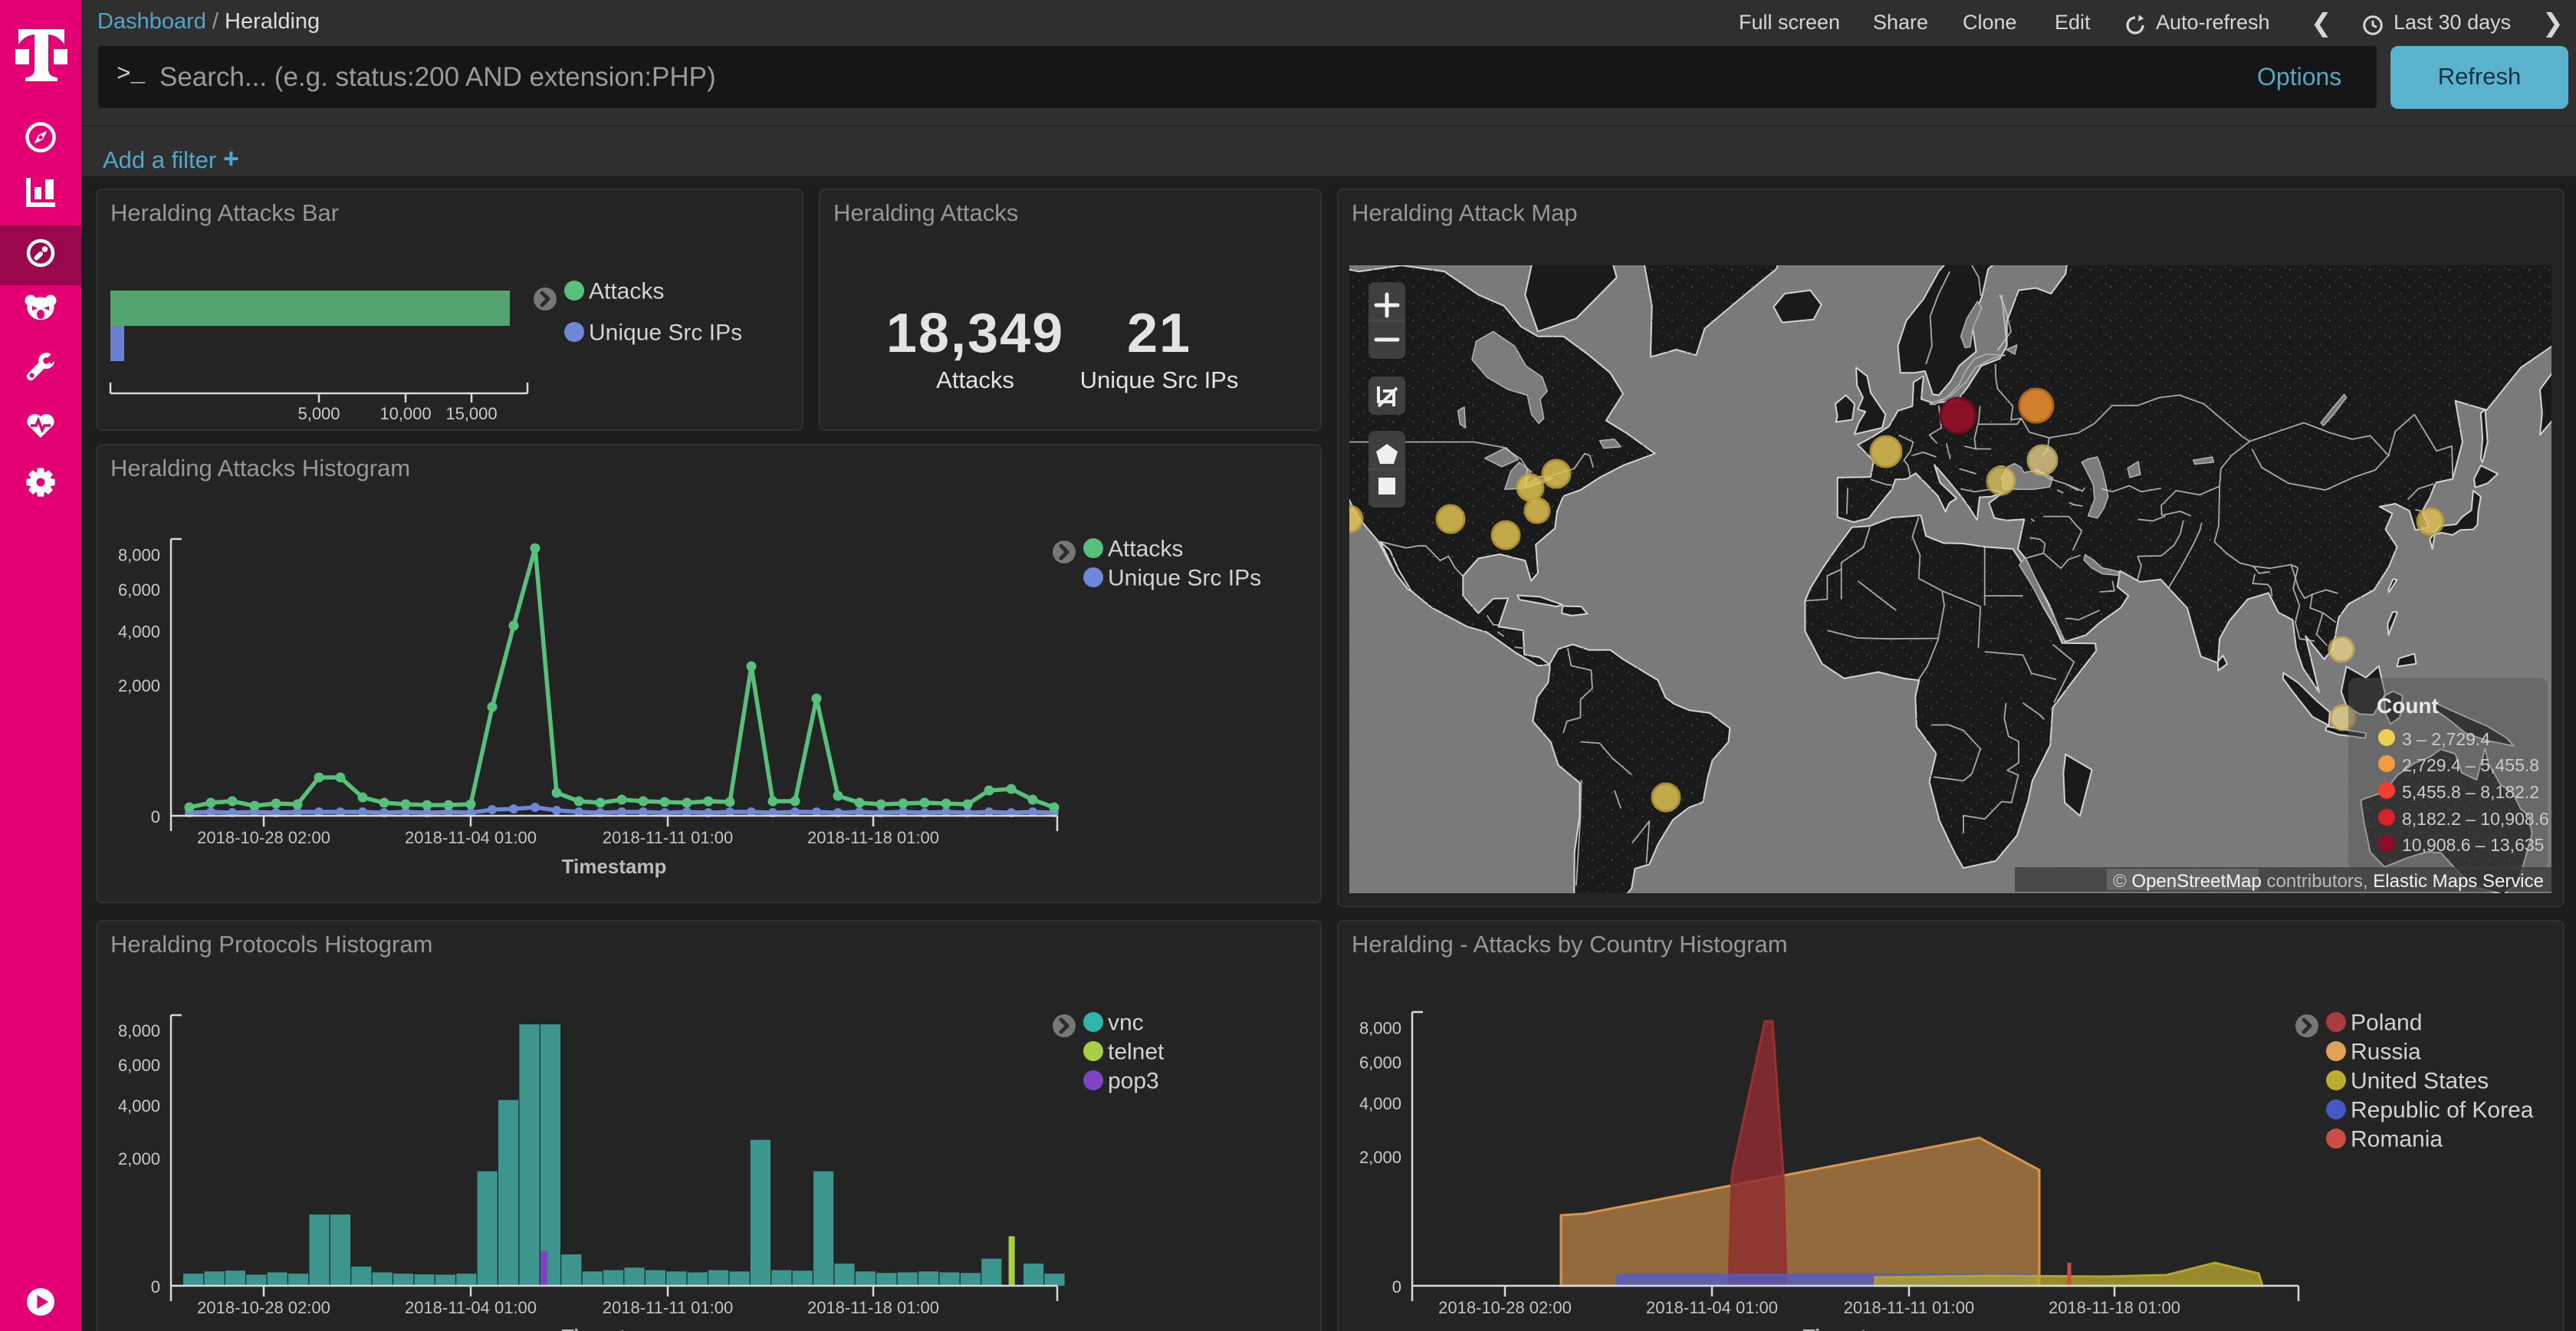 The image size is (2576, 1331). Describe the element at coordinates (471, 413) in the screenshot. I see `svg-text: 15,000` at that location.